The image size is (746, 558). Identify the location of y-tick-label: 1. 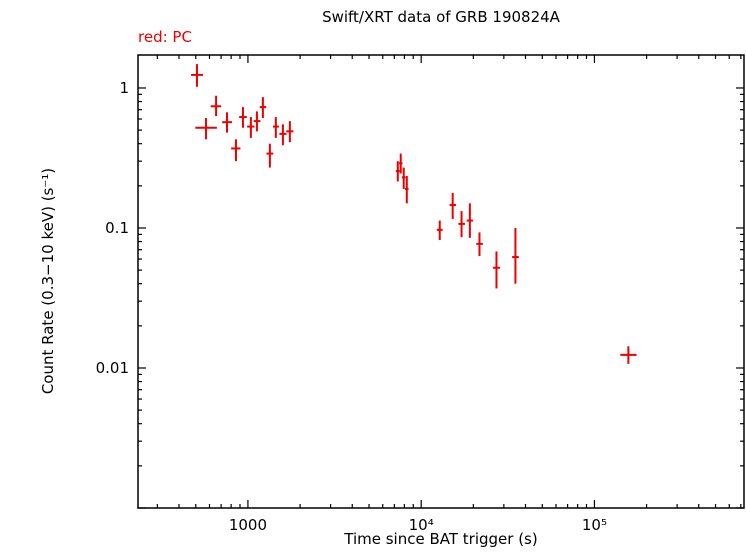
(124, 88).